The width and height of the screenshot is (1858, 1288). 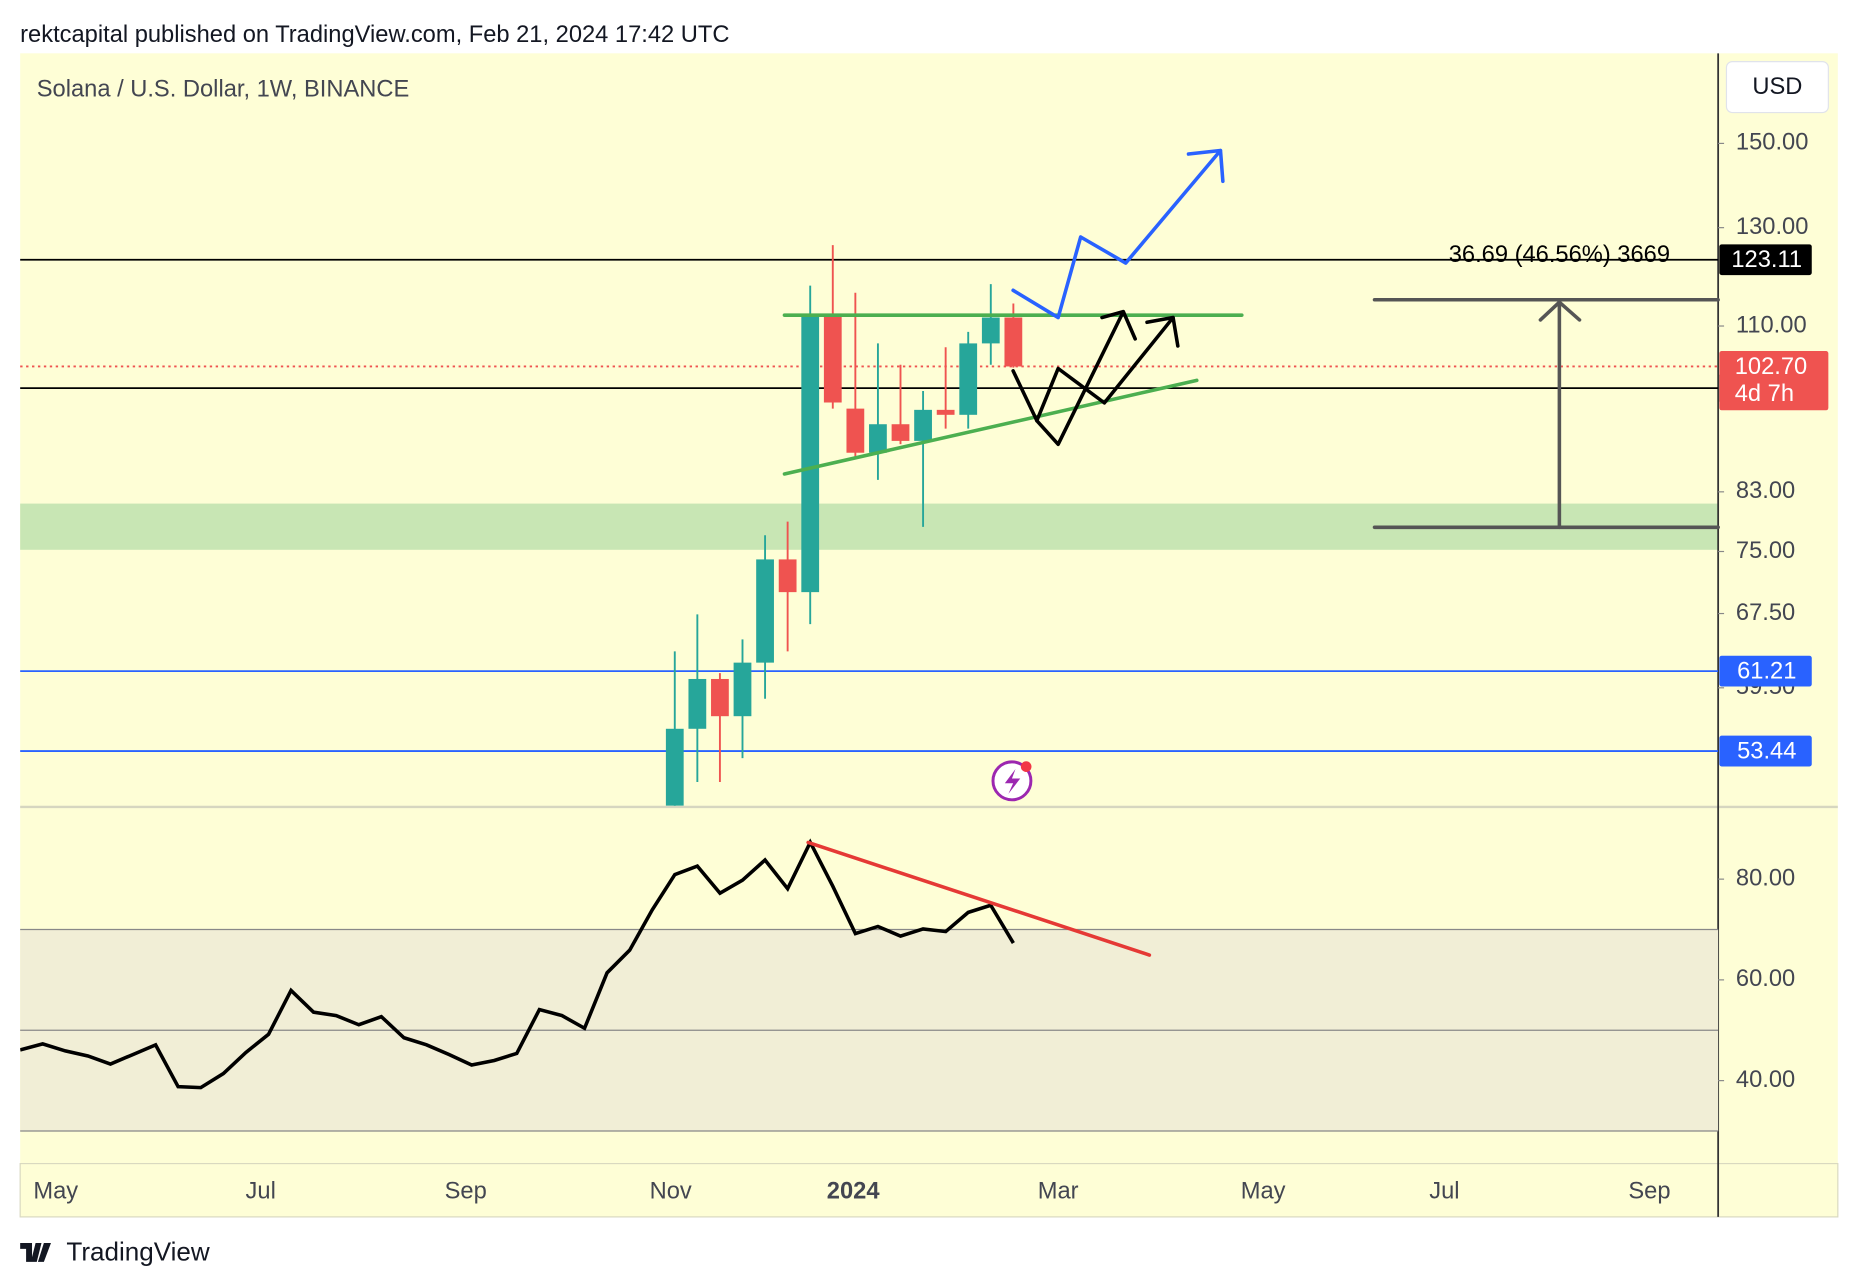 I want to click on current-tag, so click(x=1774, y=381).